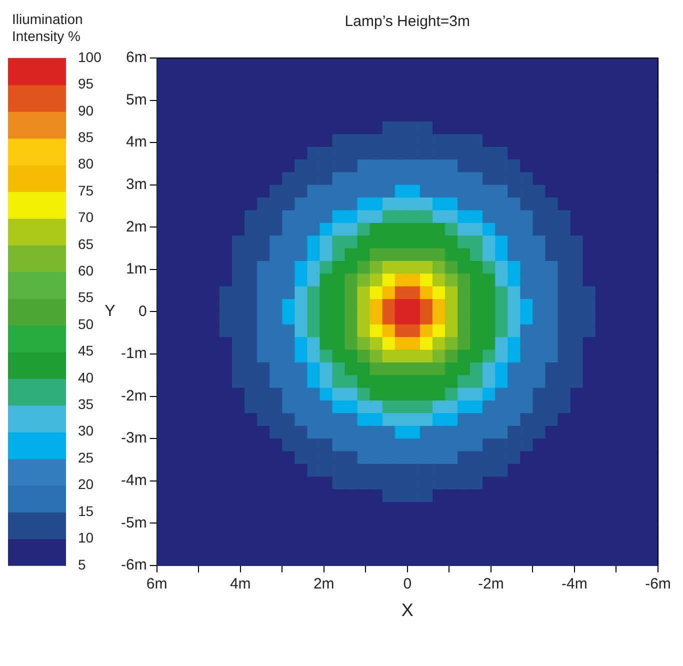 This screenshot has width=683, height=666. I want to click on color-bar-label: 20, so click(86, 484).